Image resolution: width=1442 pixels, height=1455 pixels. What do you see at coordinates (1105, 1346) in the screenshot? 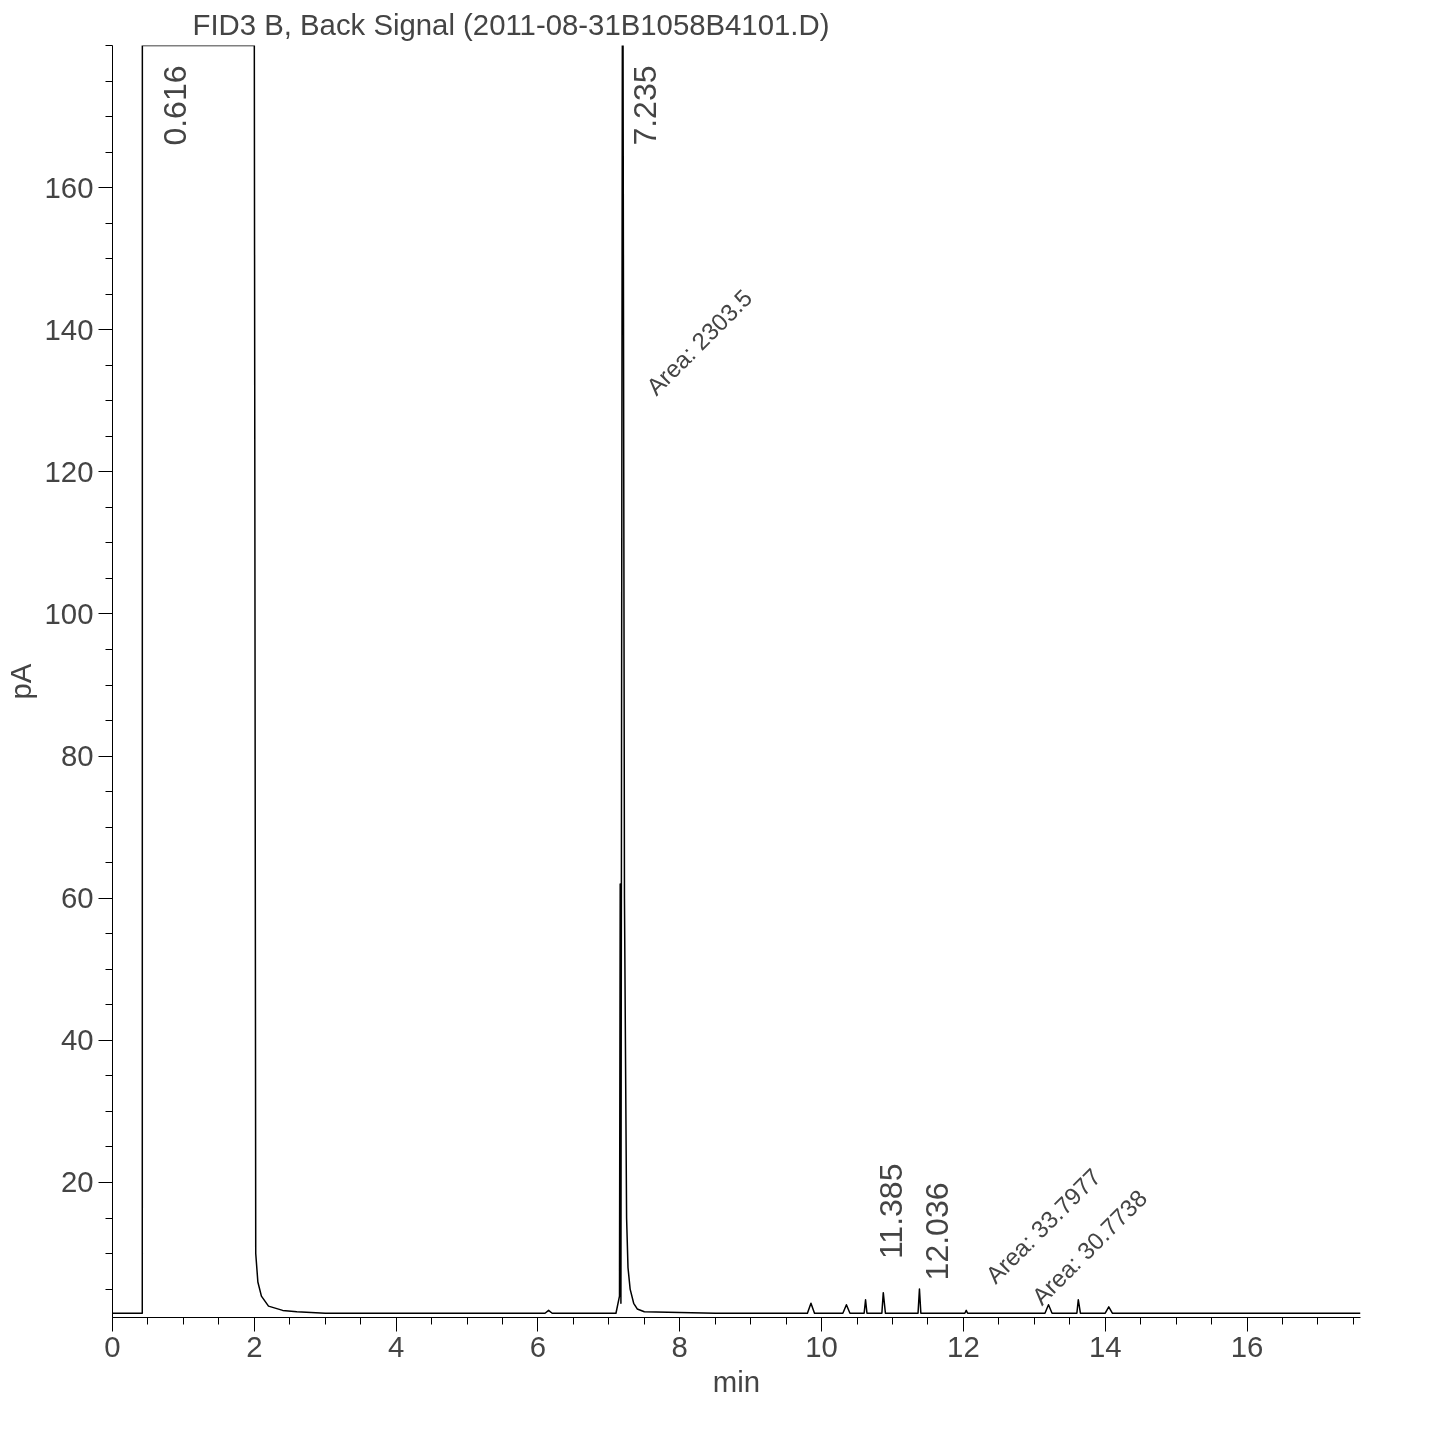
I see `x-tick-label: 14` at bounding box center [1105, 1346].